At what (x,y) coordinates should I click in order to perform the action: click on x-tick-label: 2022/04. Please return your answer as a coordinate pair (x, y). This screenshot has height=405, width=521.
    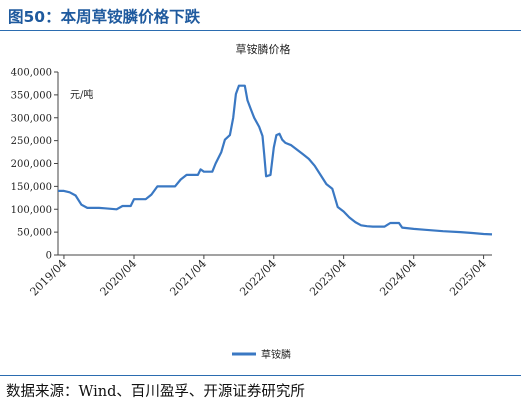
    Looking at the image, I should click on (258, 278).